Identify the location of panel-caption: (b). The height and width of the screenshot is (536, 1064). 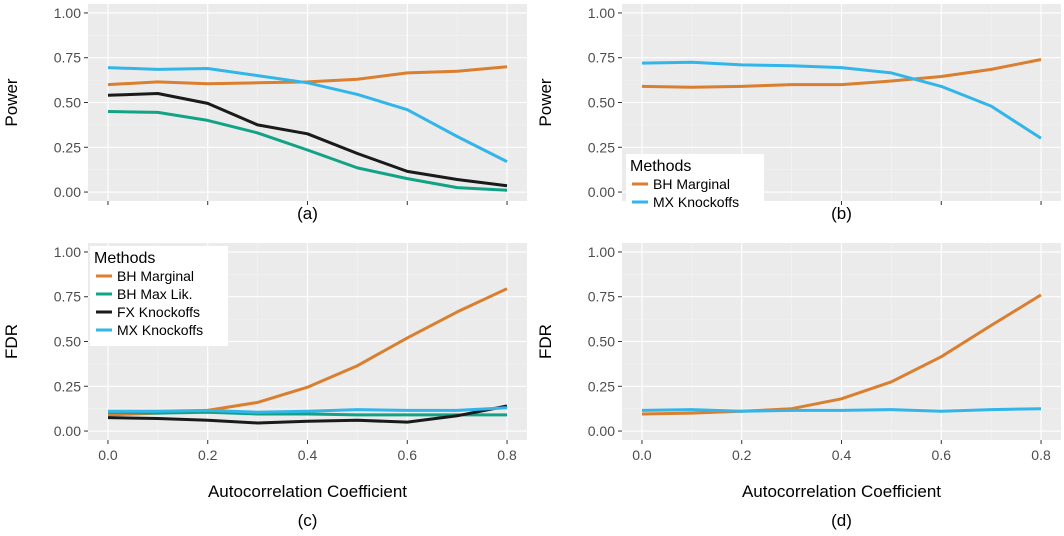
(841, 213).